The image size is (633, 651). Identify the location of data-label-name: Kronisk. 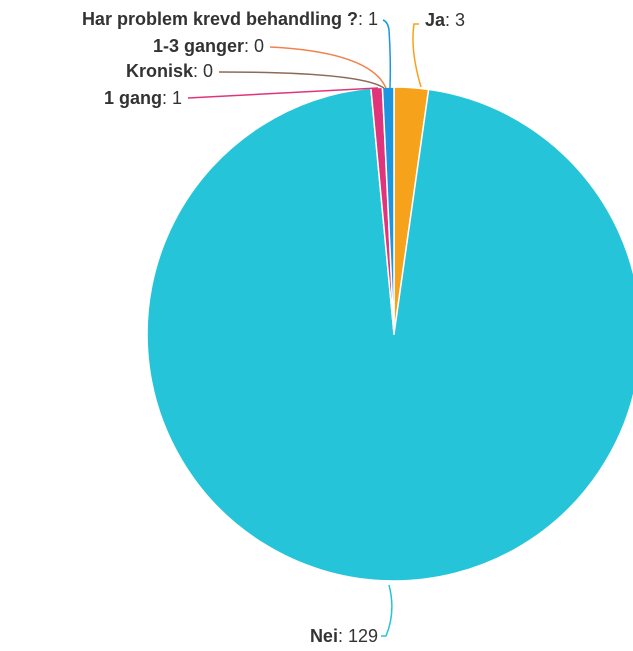
(160, 71).